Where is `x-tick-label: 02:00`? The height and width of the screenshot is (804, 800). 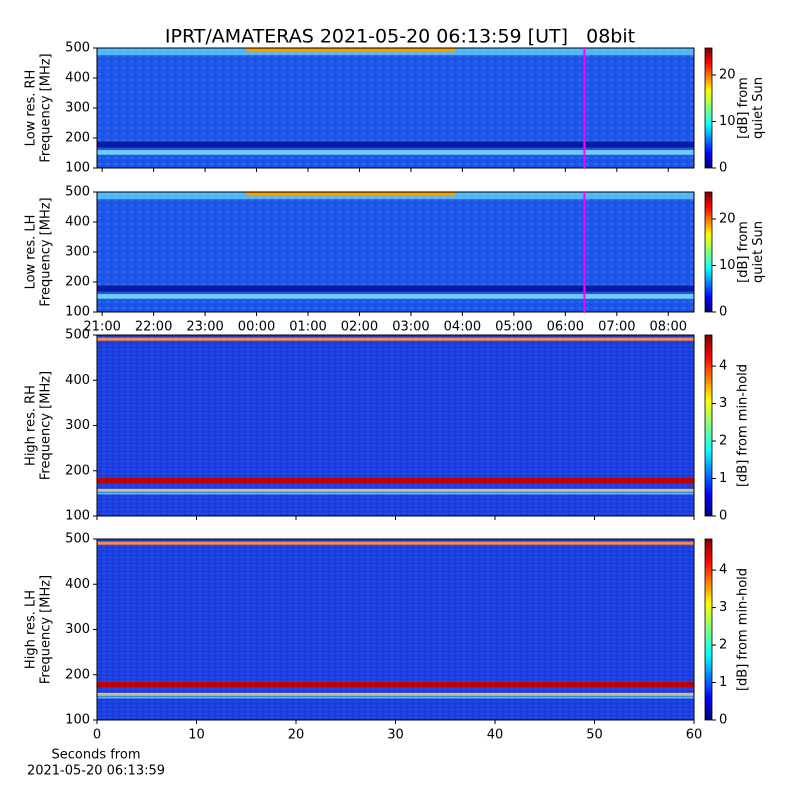
x-tick-label: 02:00 is located at coordinates (359, 327).